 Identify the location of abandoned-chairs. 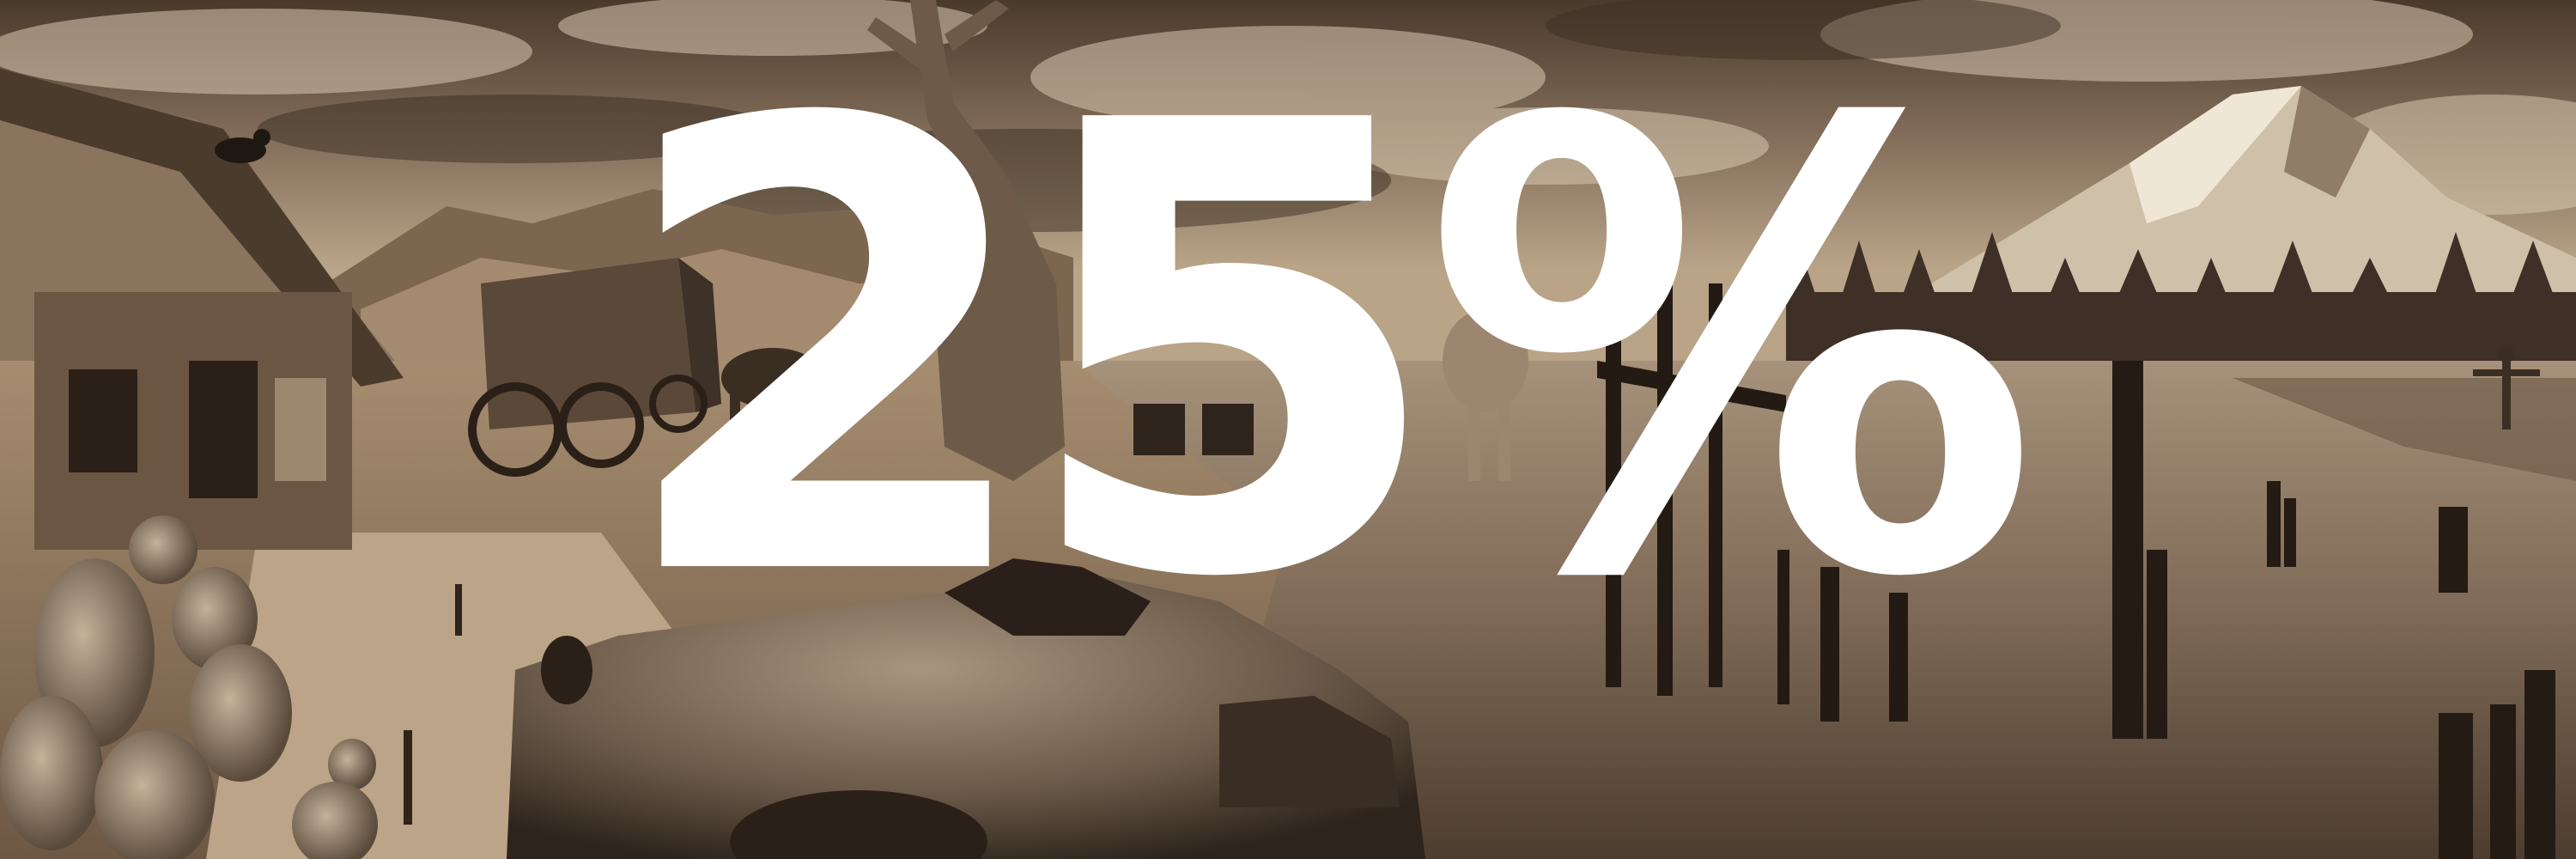
(1193, 430).